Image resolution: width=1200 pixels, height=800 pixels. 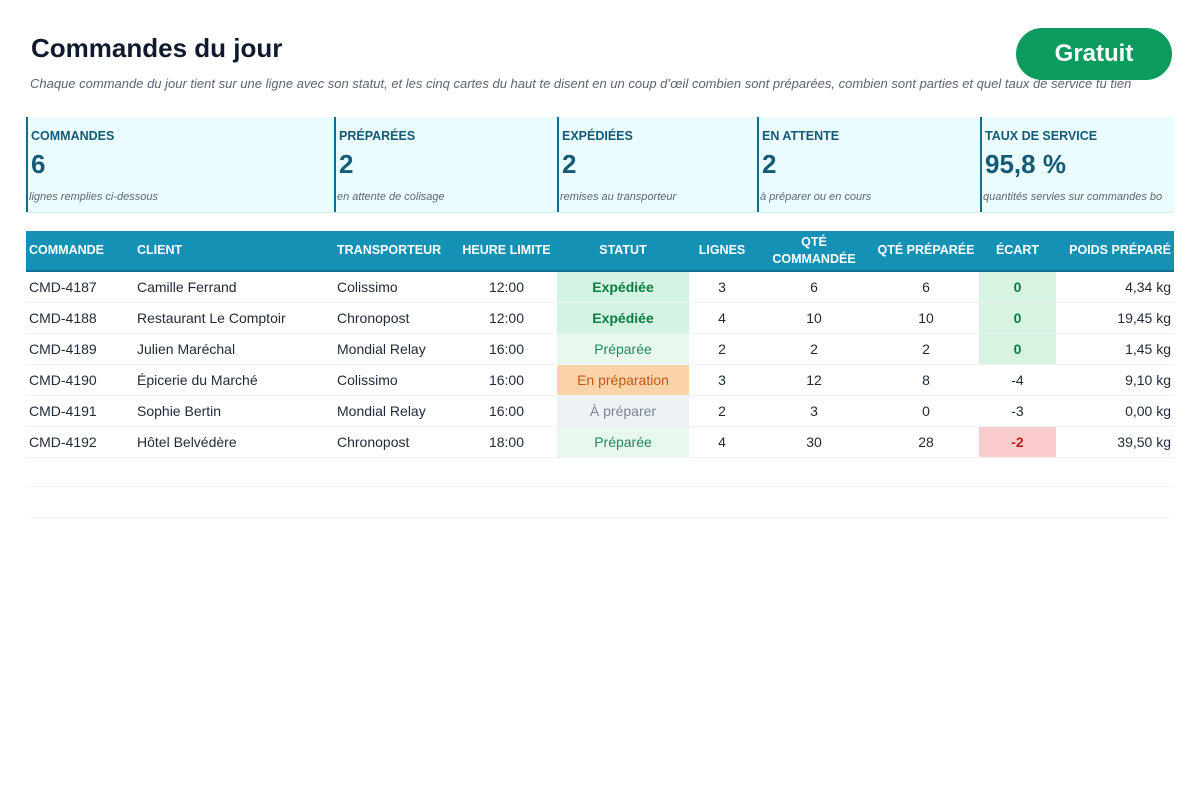 What do you see at coordinates (63, 348) in the screenshot?
I see `cell-commande: CMD-4189` at bounding box center [63, 348].